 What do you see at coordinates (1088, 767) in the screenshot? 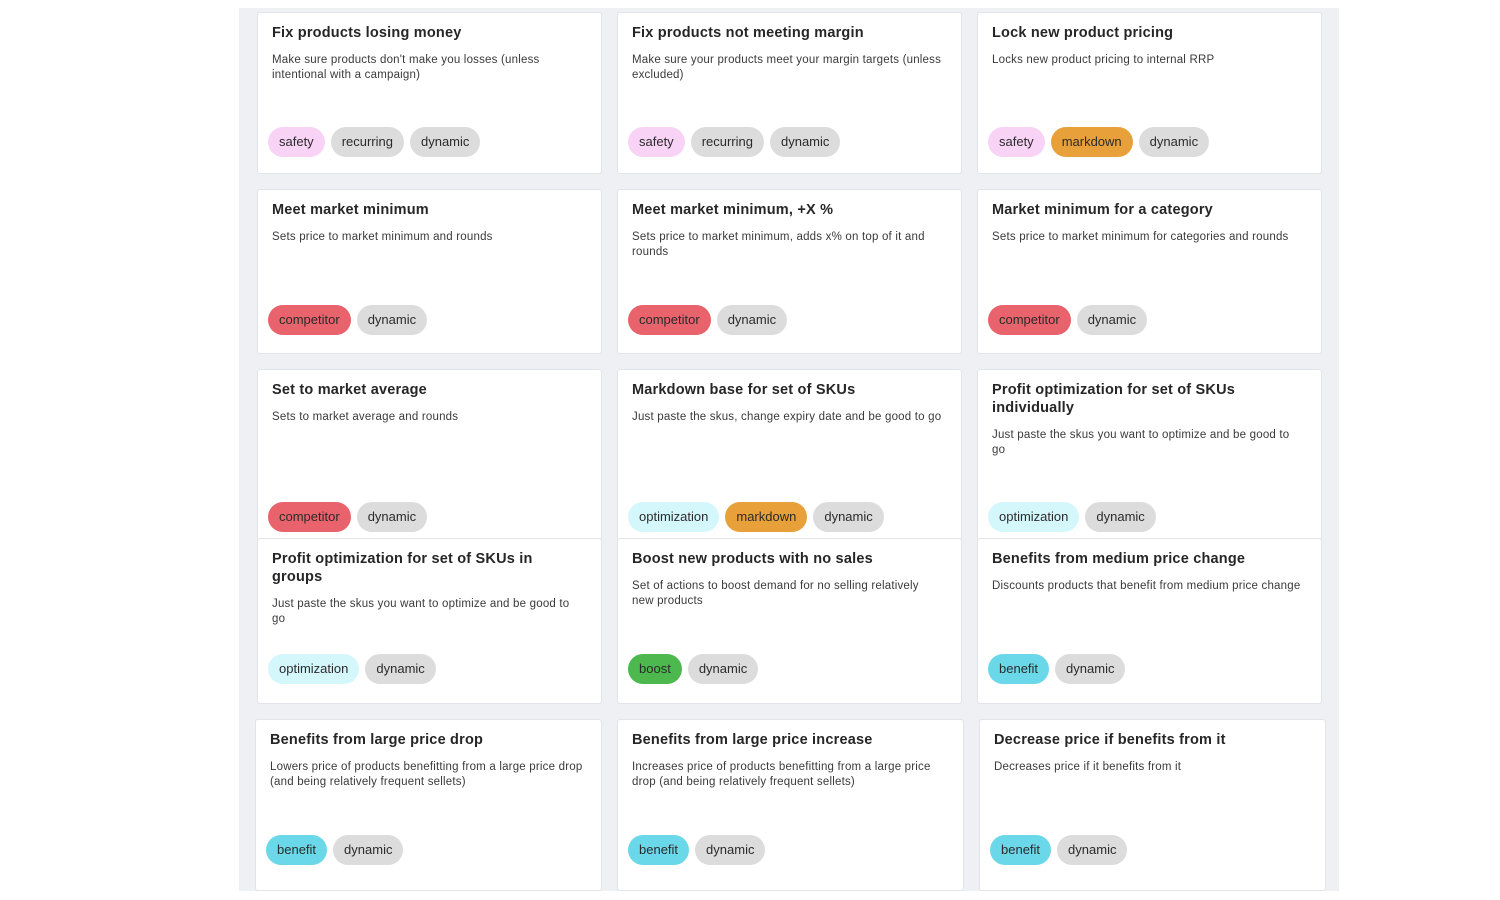
I see `card-description: Decreases price if it benefits from it` at bounding box center [1088, 767].